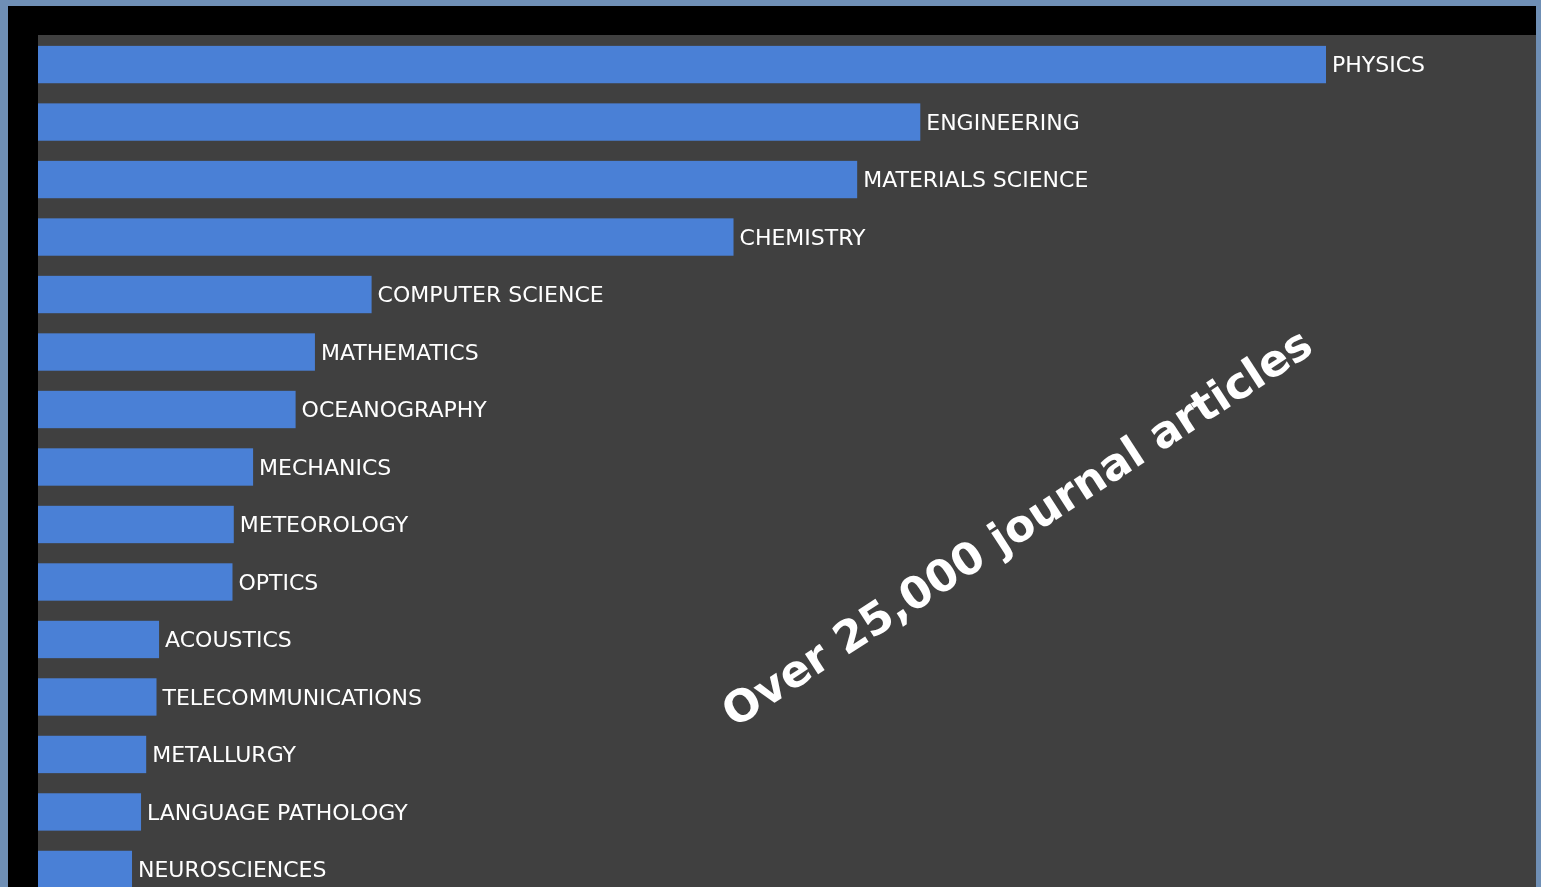  Describe the element at coordinates (278, 812) in the screenshot. I see `y-tick-label: LANGUAGE PATHOLOGY` at that location.